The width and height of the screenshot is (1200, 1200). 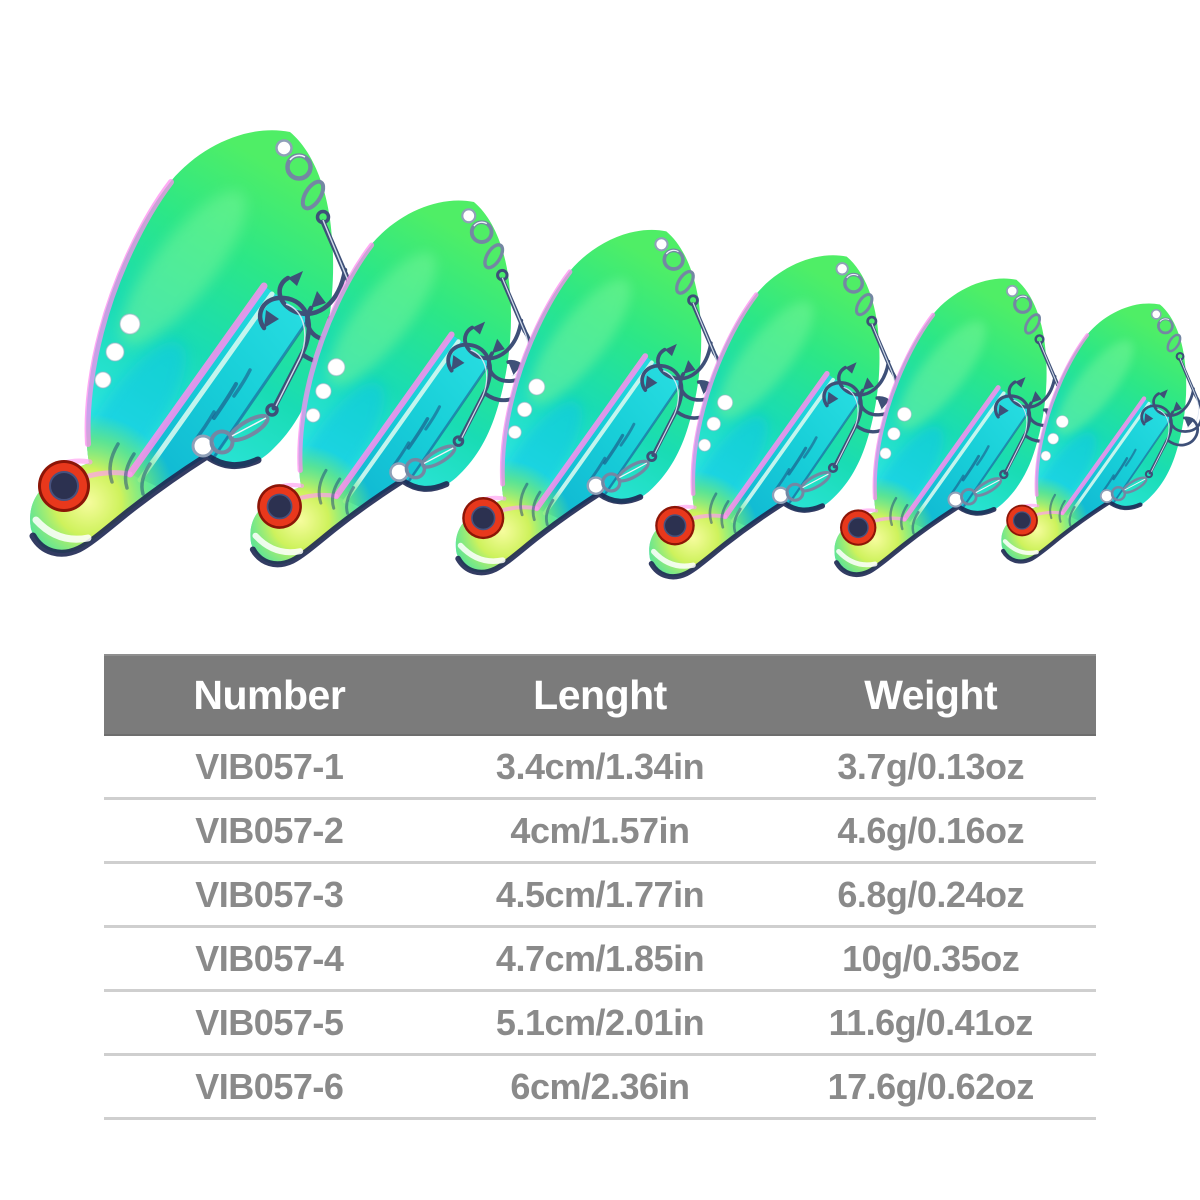 I want to click on table-row: VIB057-2 4cm/1.57in 4.6g/0.16oz, so click(x=600, y=832).